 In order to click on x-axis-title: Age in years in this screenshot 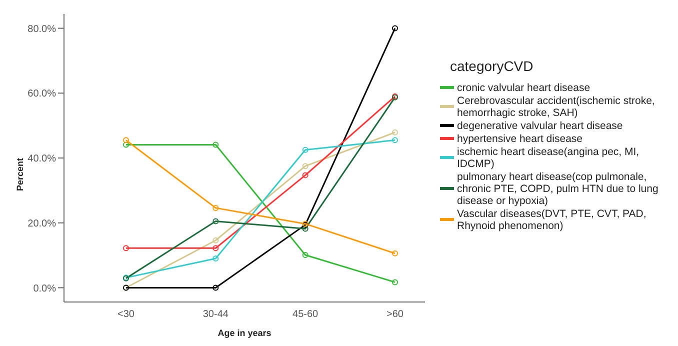, I will do `click(245, 333)`.